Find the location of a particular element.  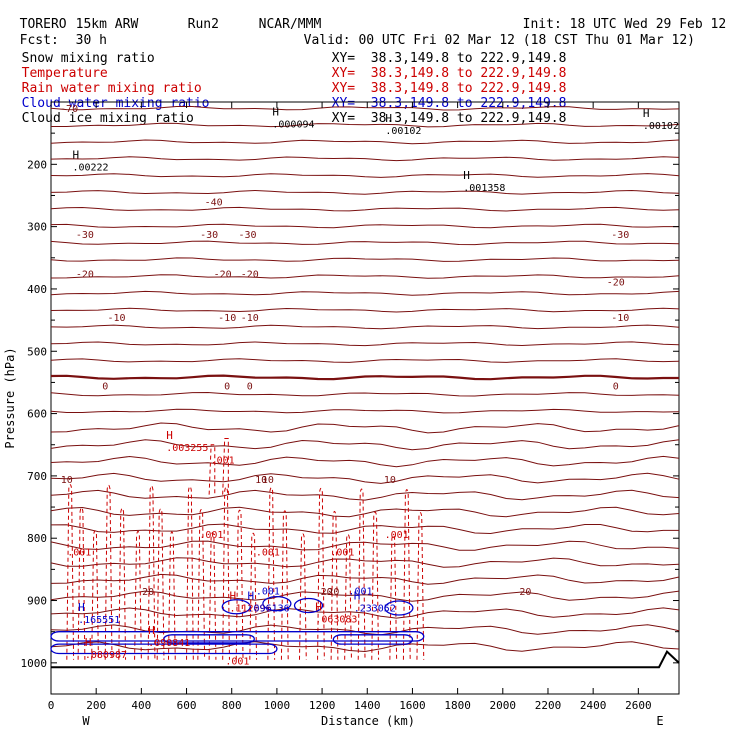

field-snow-xy: XY= 38.3,149.8 to 222.9,149.8 is located at coordinates (441, 51).